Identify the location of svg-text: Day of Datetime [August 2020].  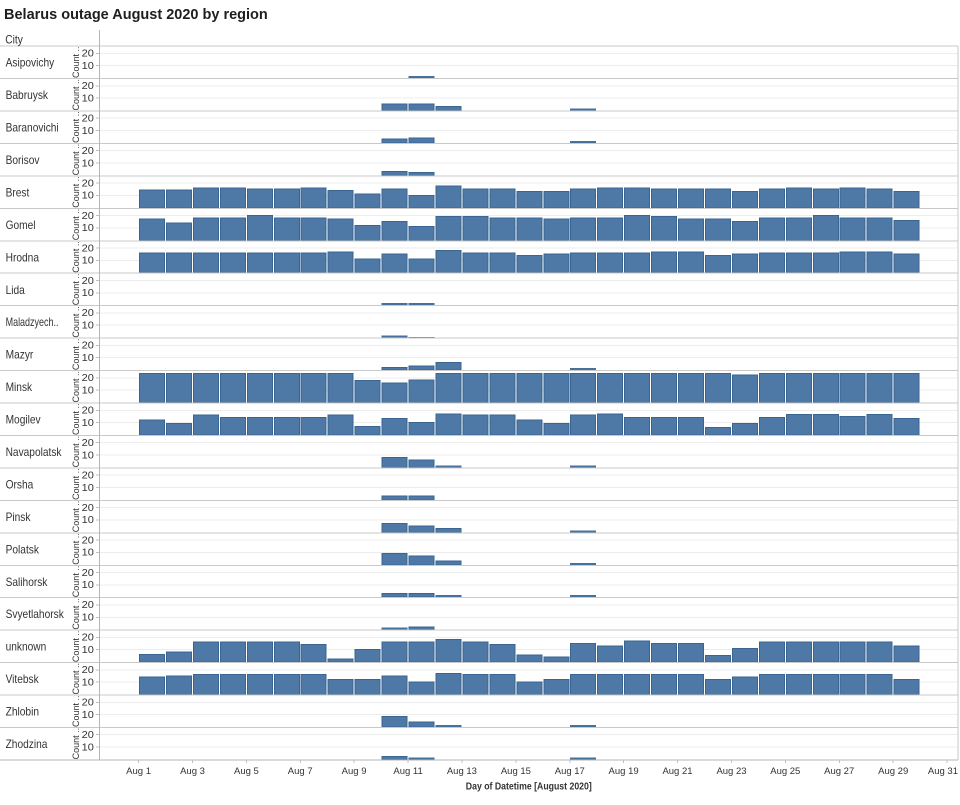
(529, 786).